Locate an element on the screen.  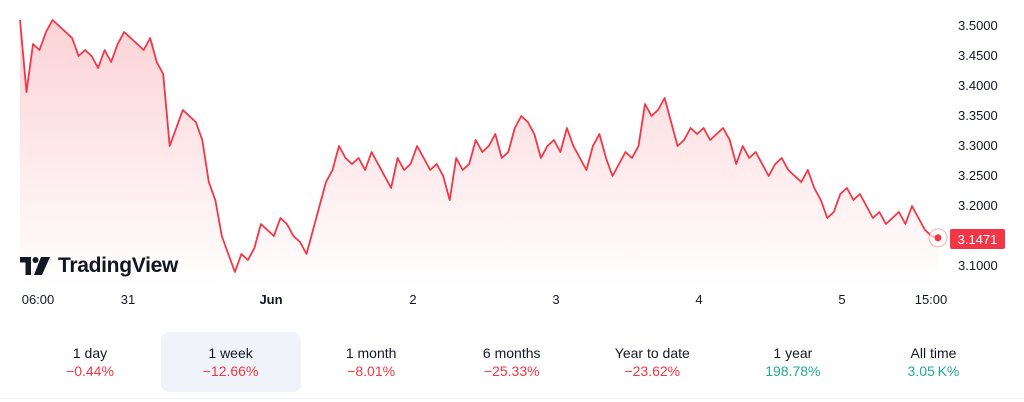
tradingview-logo: TradingView is located at coordinates (99, 266).